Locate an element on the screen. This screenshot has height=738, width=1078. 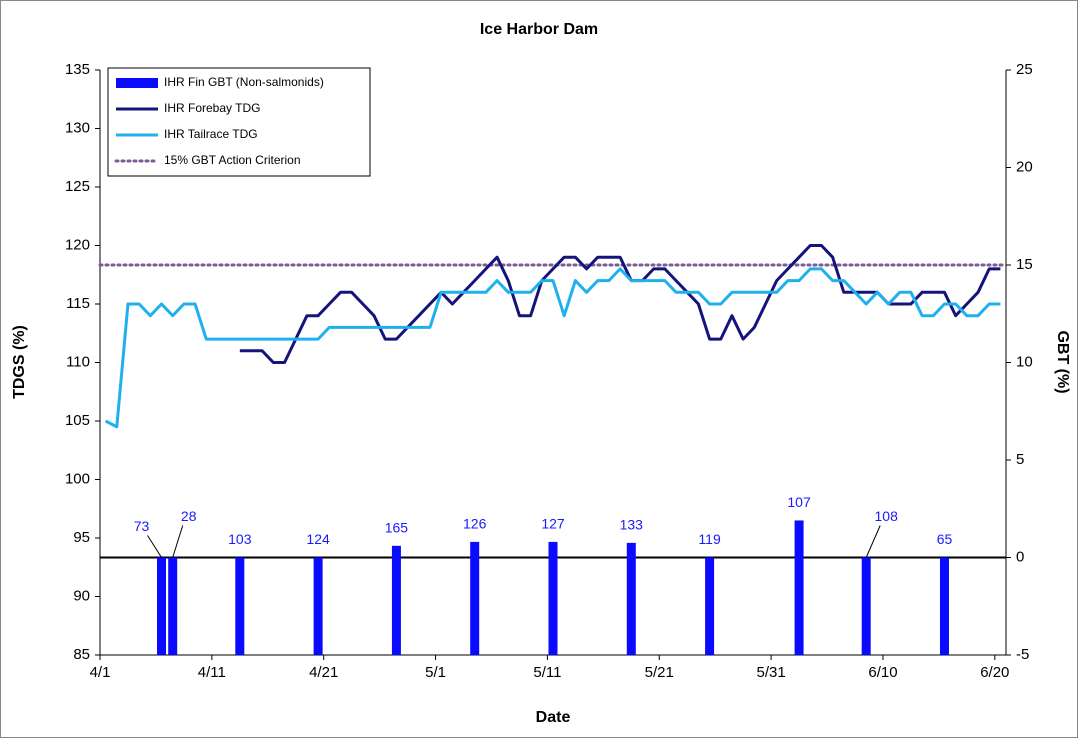
x-tick-label: 6/10 is located at coordinates (882, 672).